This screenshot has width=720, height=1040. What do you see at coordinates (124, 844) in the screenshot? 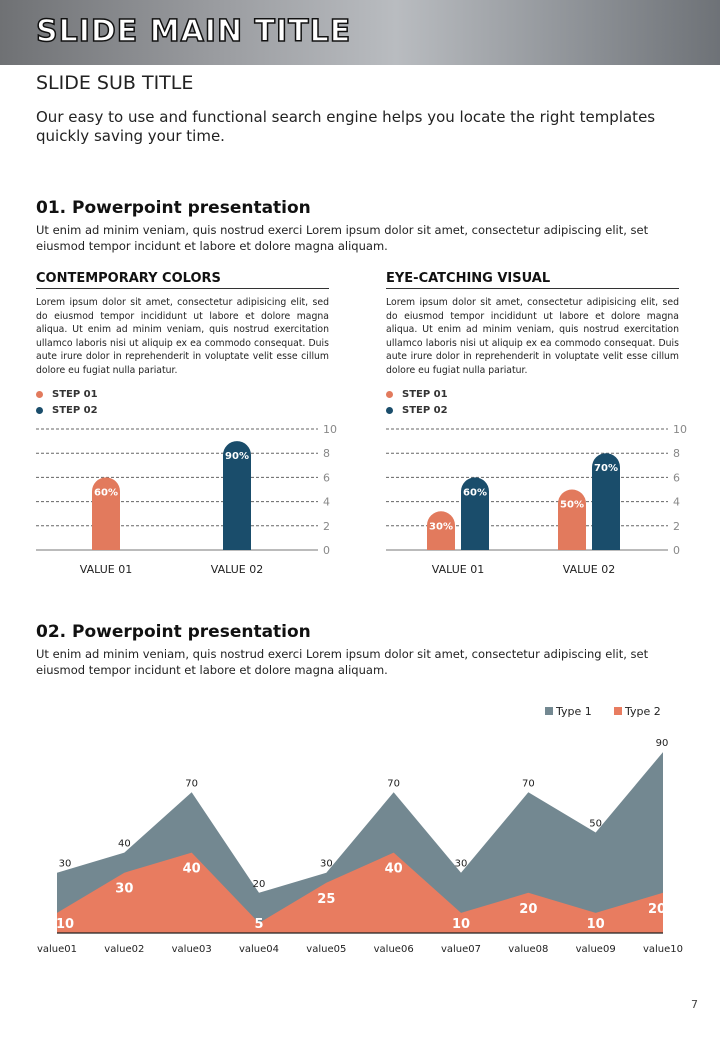
I see `type1-data-label: 40` at bounding box center [124, 844].